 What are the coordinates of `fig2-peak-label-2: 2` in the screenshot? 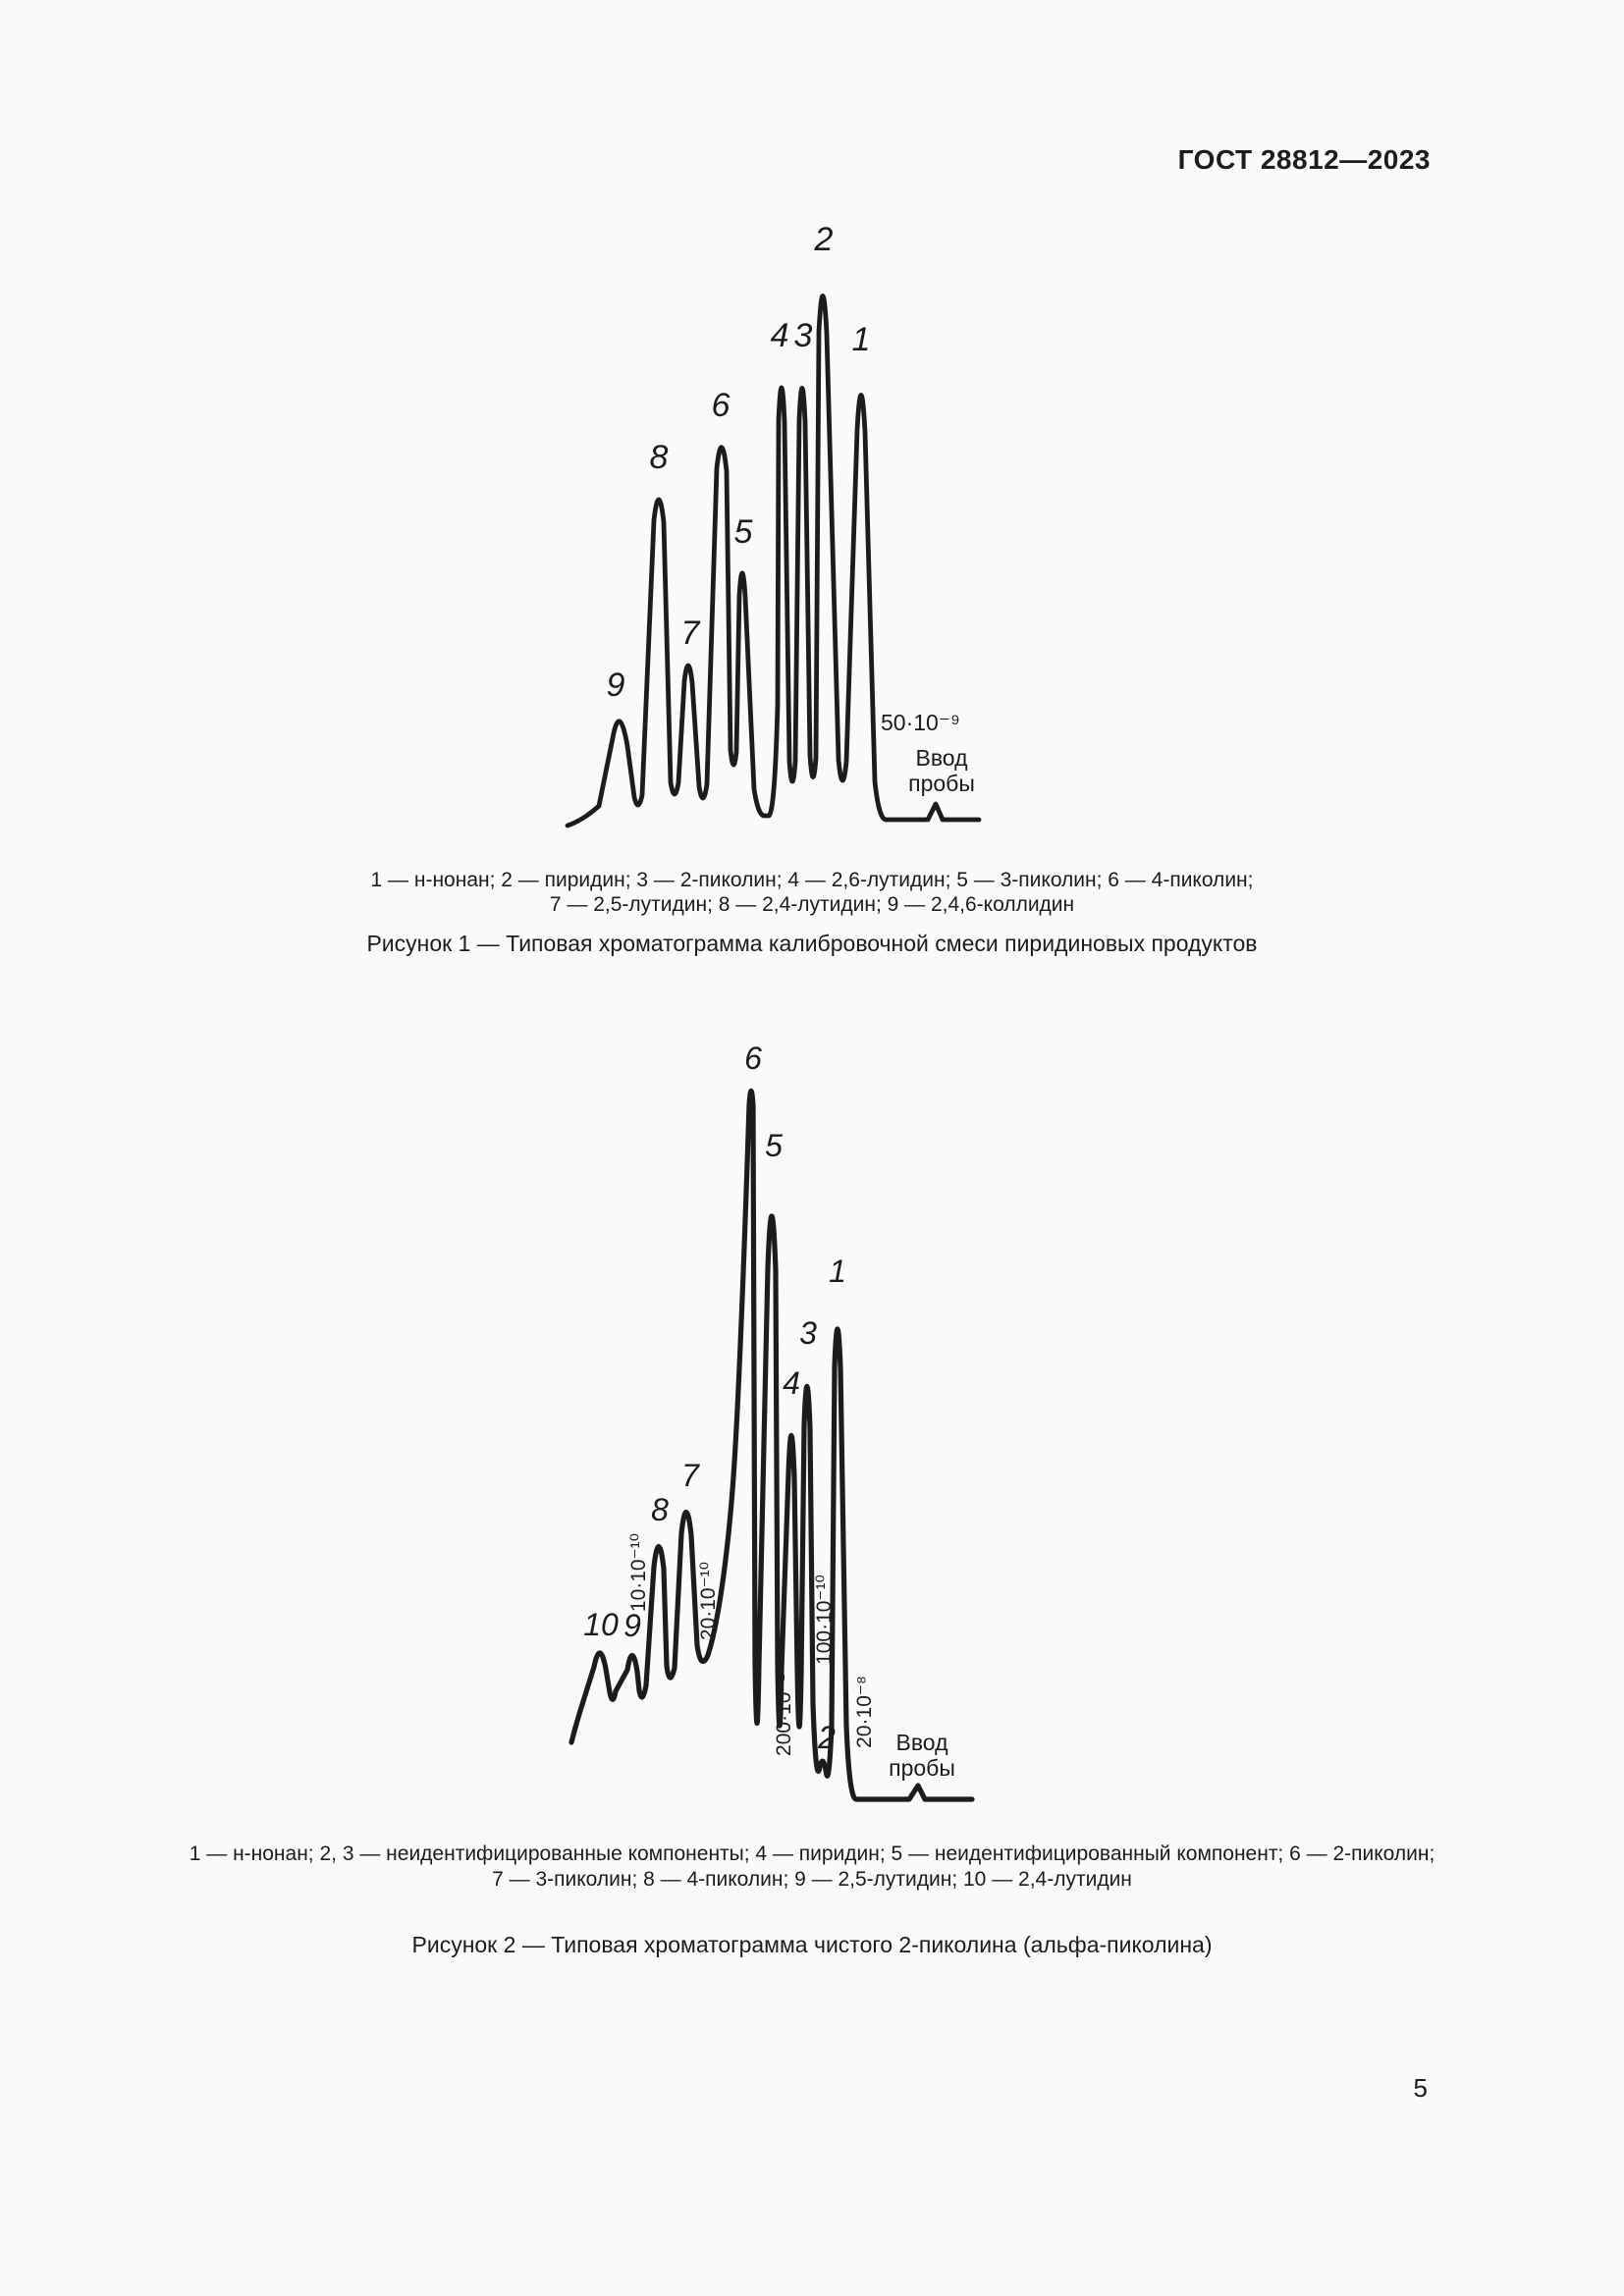 It's located at (826, 1737).